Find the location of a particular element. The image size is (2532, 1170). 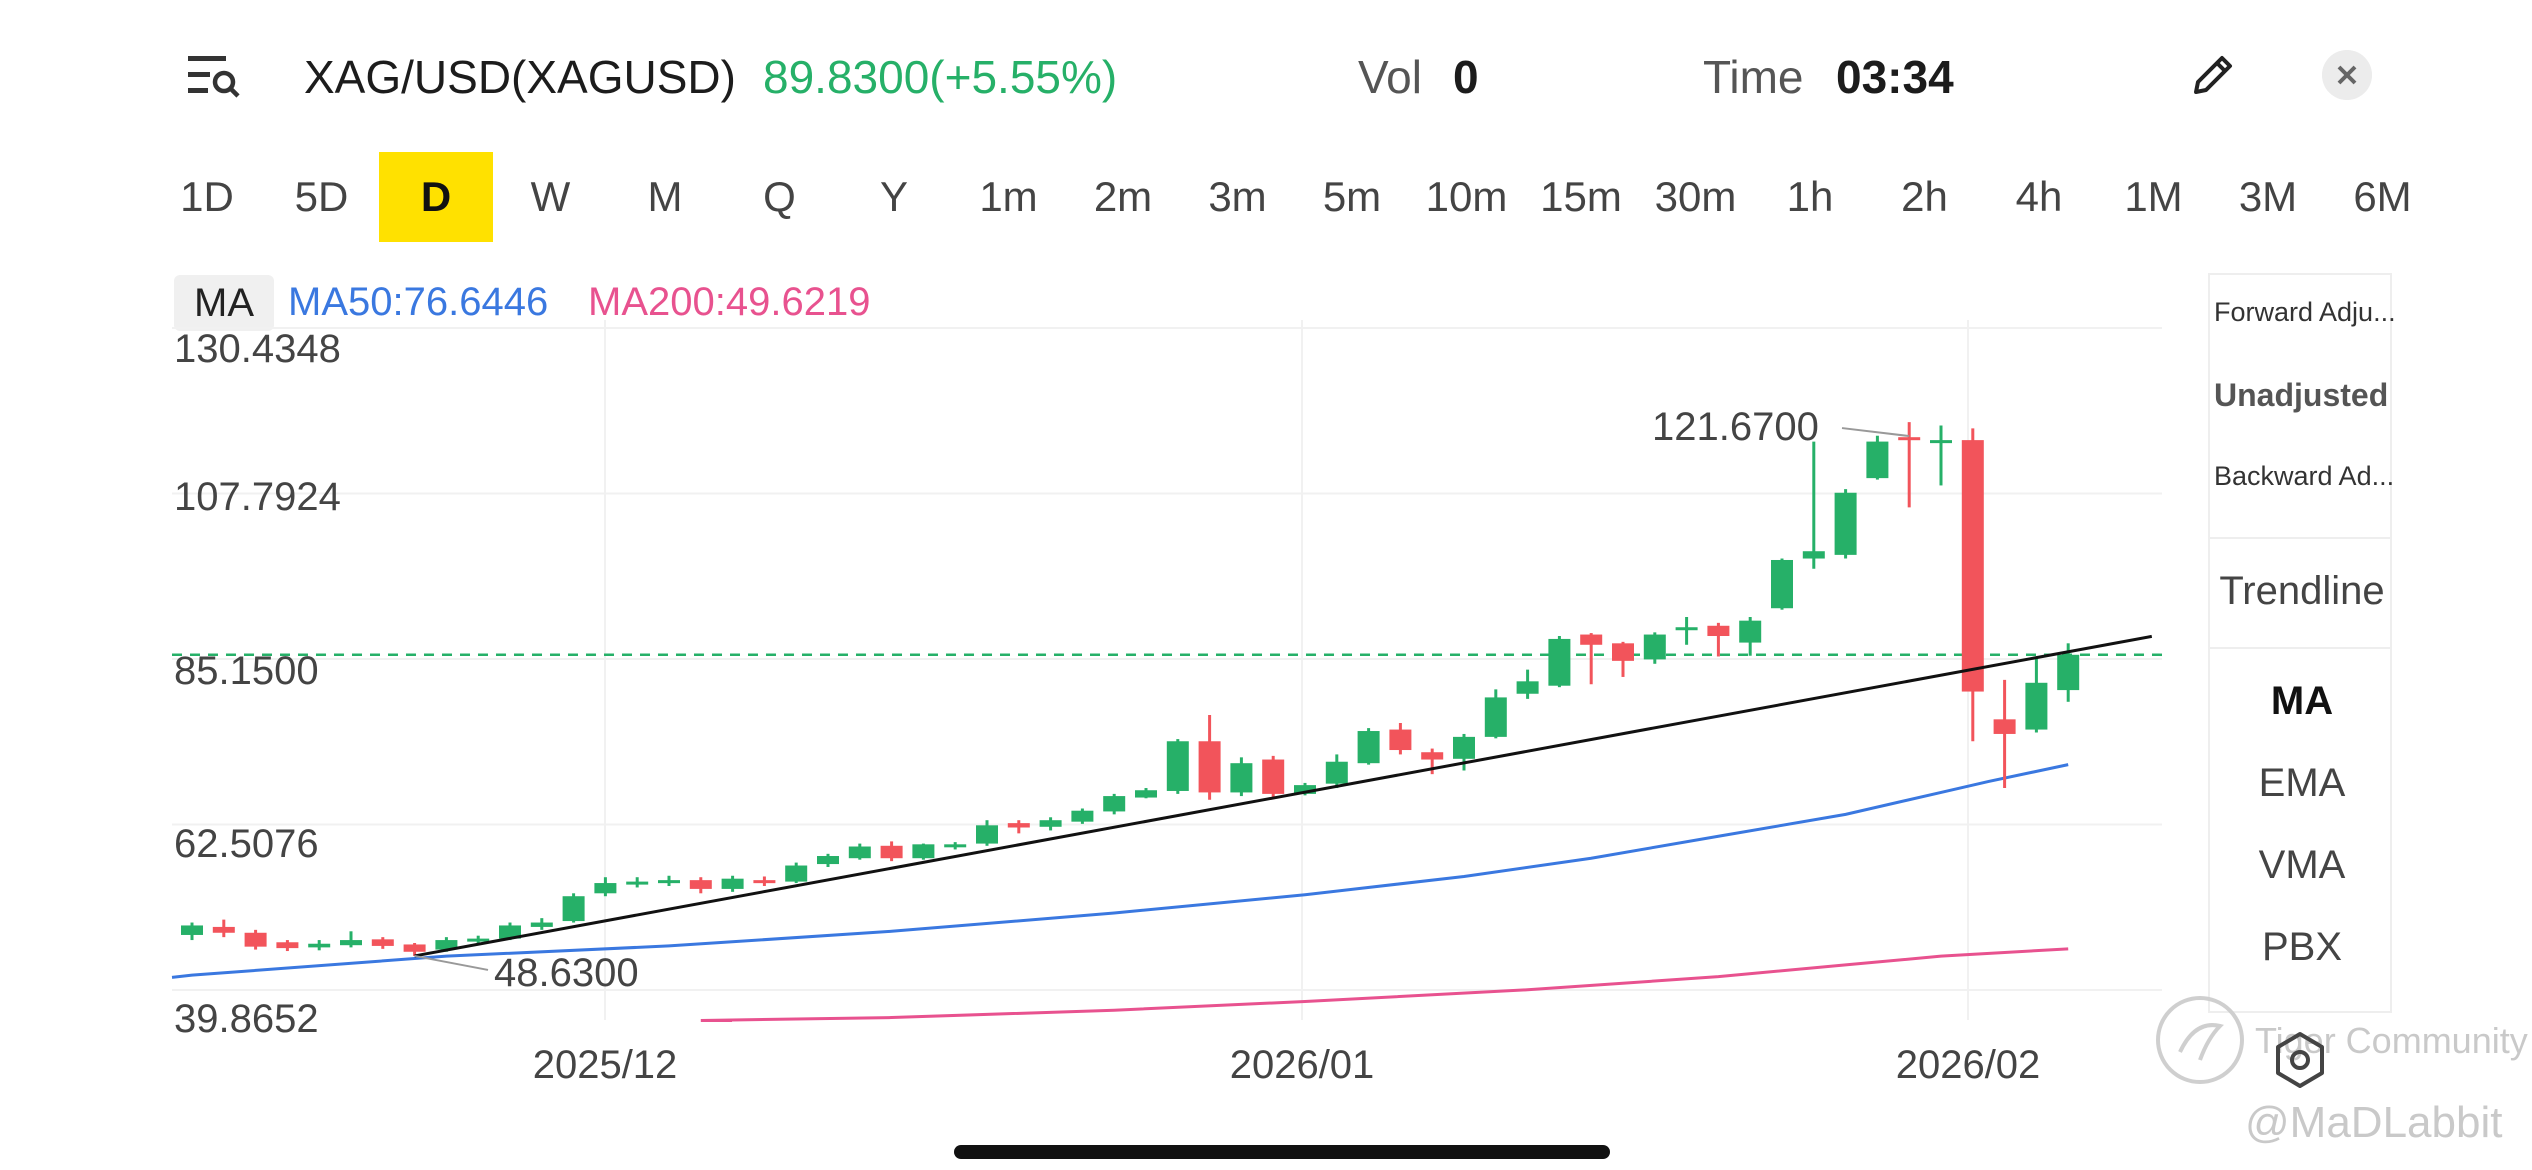

period-tab-2h: 2h is located at coordinates (1924, 196).